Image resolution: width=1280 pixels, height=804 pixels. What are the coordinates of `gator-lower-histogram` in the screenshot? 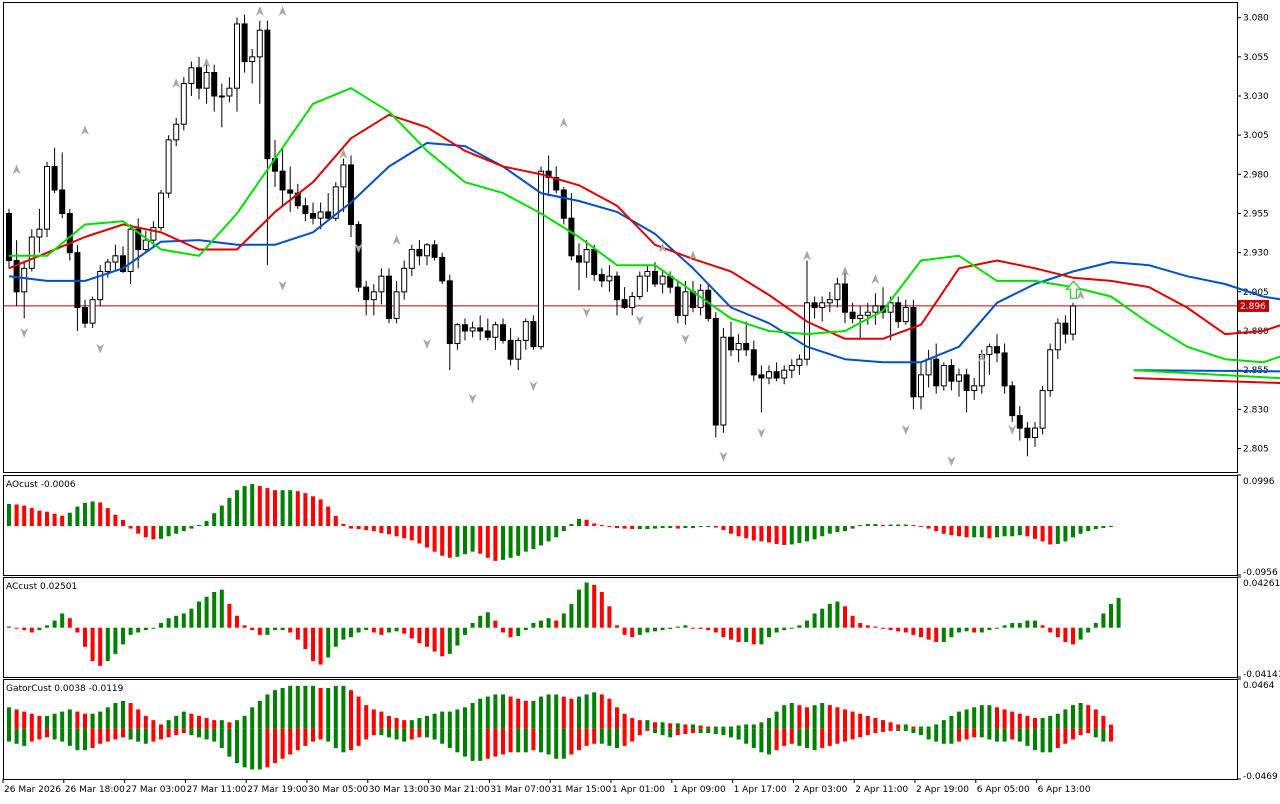 It's located at (560, 749).